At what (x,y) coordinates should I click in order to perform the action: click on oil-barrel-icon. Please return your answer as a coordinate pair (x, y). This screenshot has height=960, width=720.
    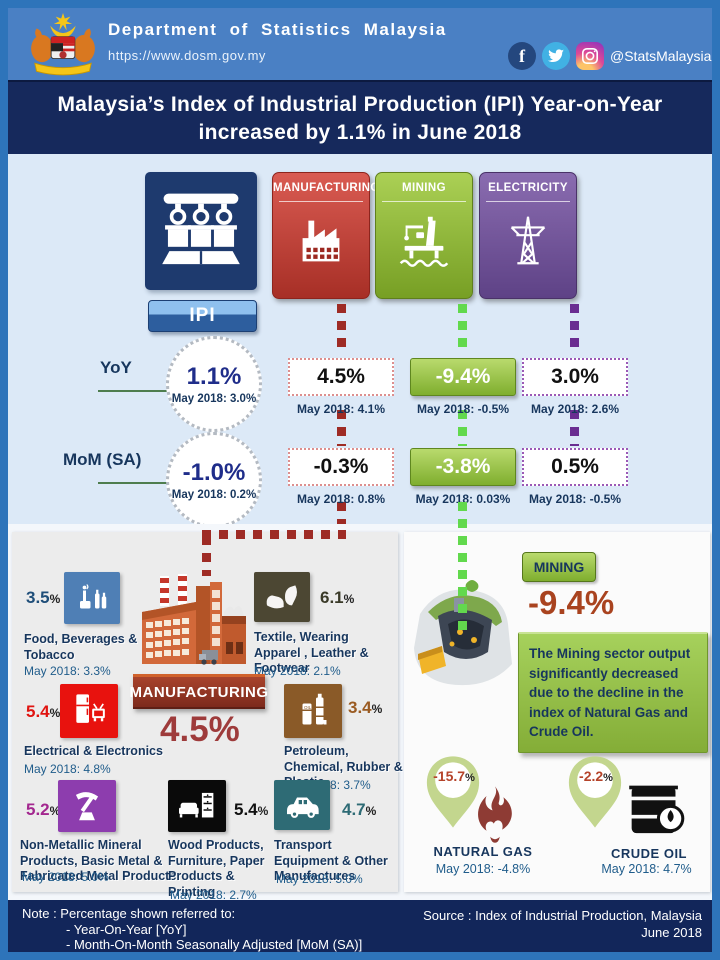
    Looking at the image, I should click on (656, 812).